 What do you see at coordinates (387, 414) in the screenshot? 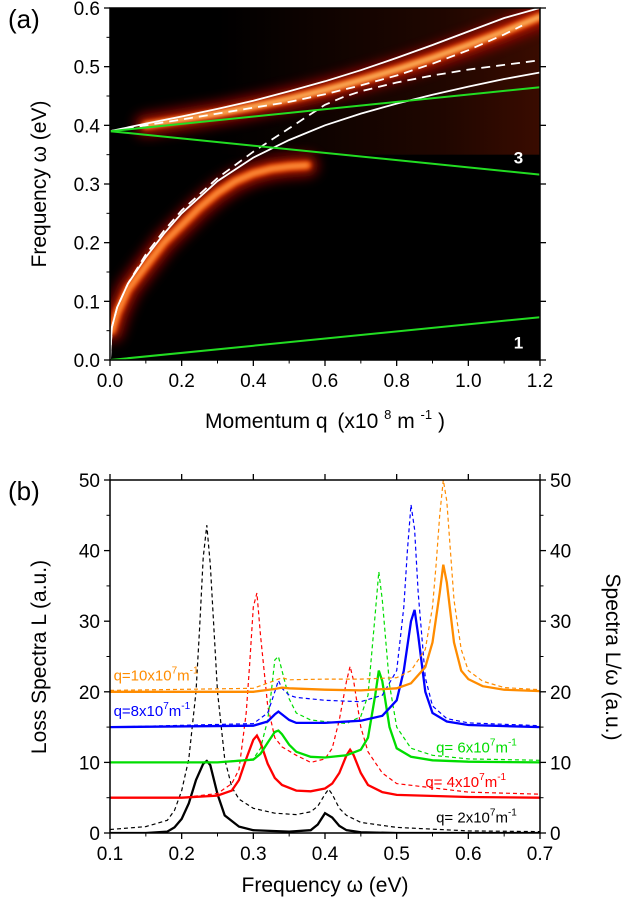
I see `x-axis-label-a-unit-exp: 8` at bounding box center [387, 414].